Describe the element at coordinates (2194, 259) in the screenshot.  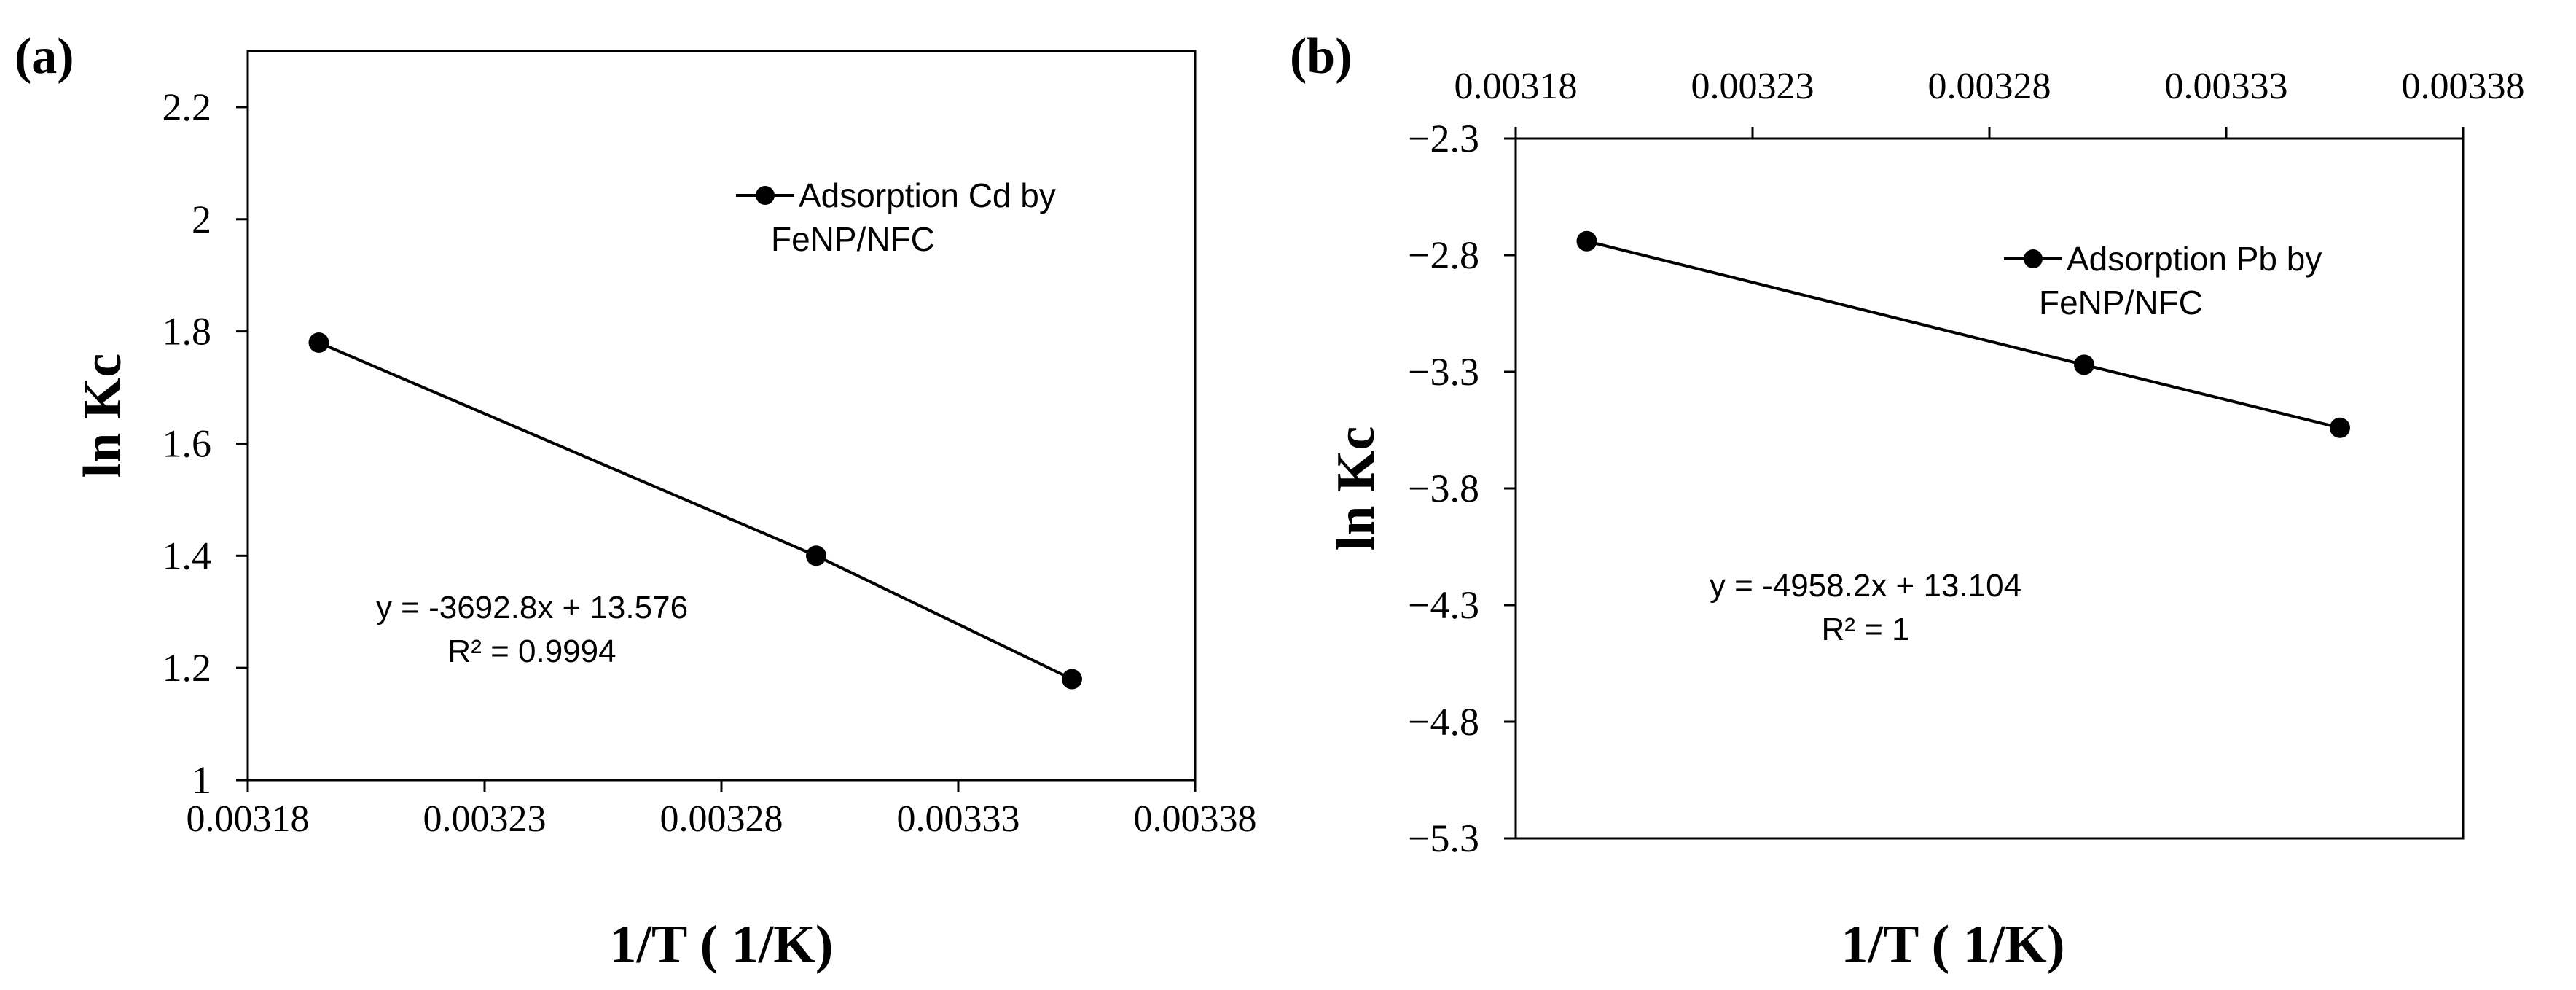
I see `legend-entry-line-1: Adsorption Pb by` at that location.